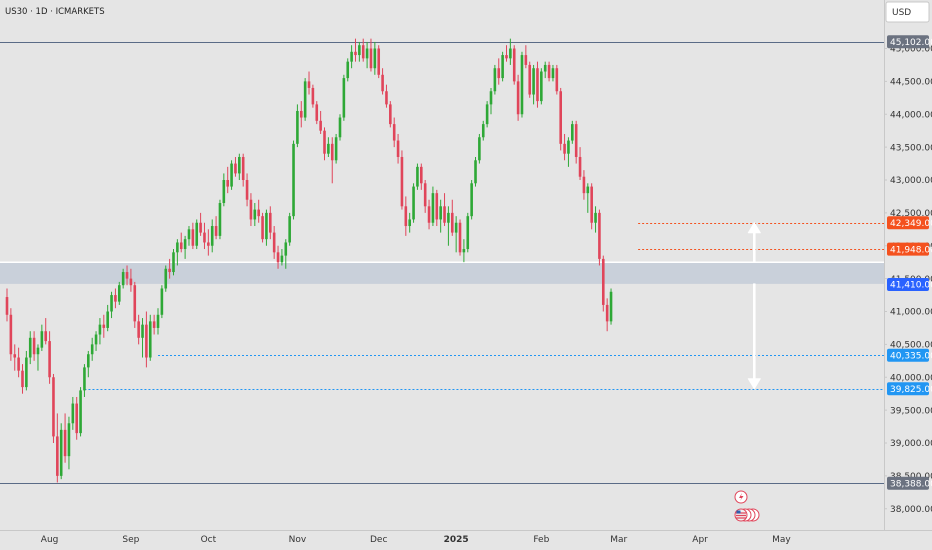 This screenshot has width=932, height=550. I want to click on x-tick-label-7: Mar, so click(618, 540).